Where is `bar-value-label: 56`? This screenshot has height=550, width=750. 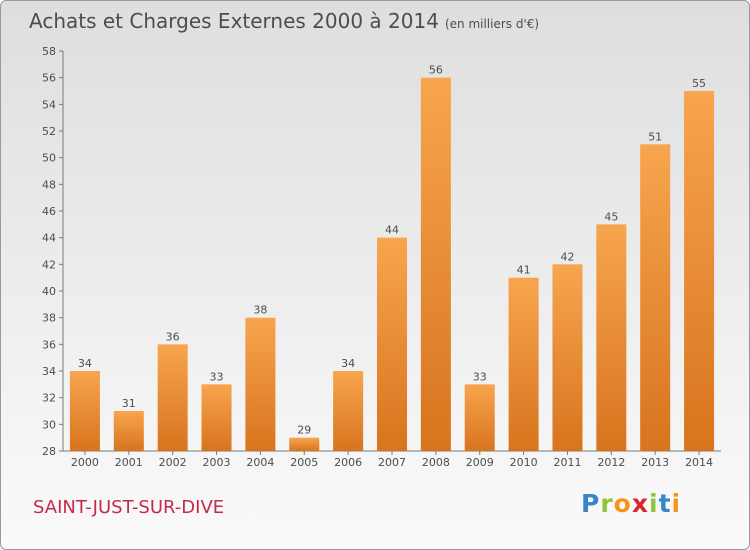
bar-value-label: 56 is located at coordinates (436, 70).